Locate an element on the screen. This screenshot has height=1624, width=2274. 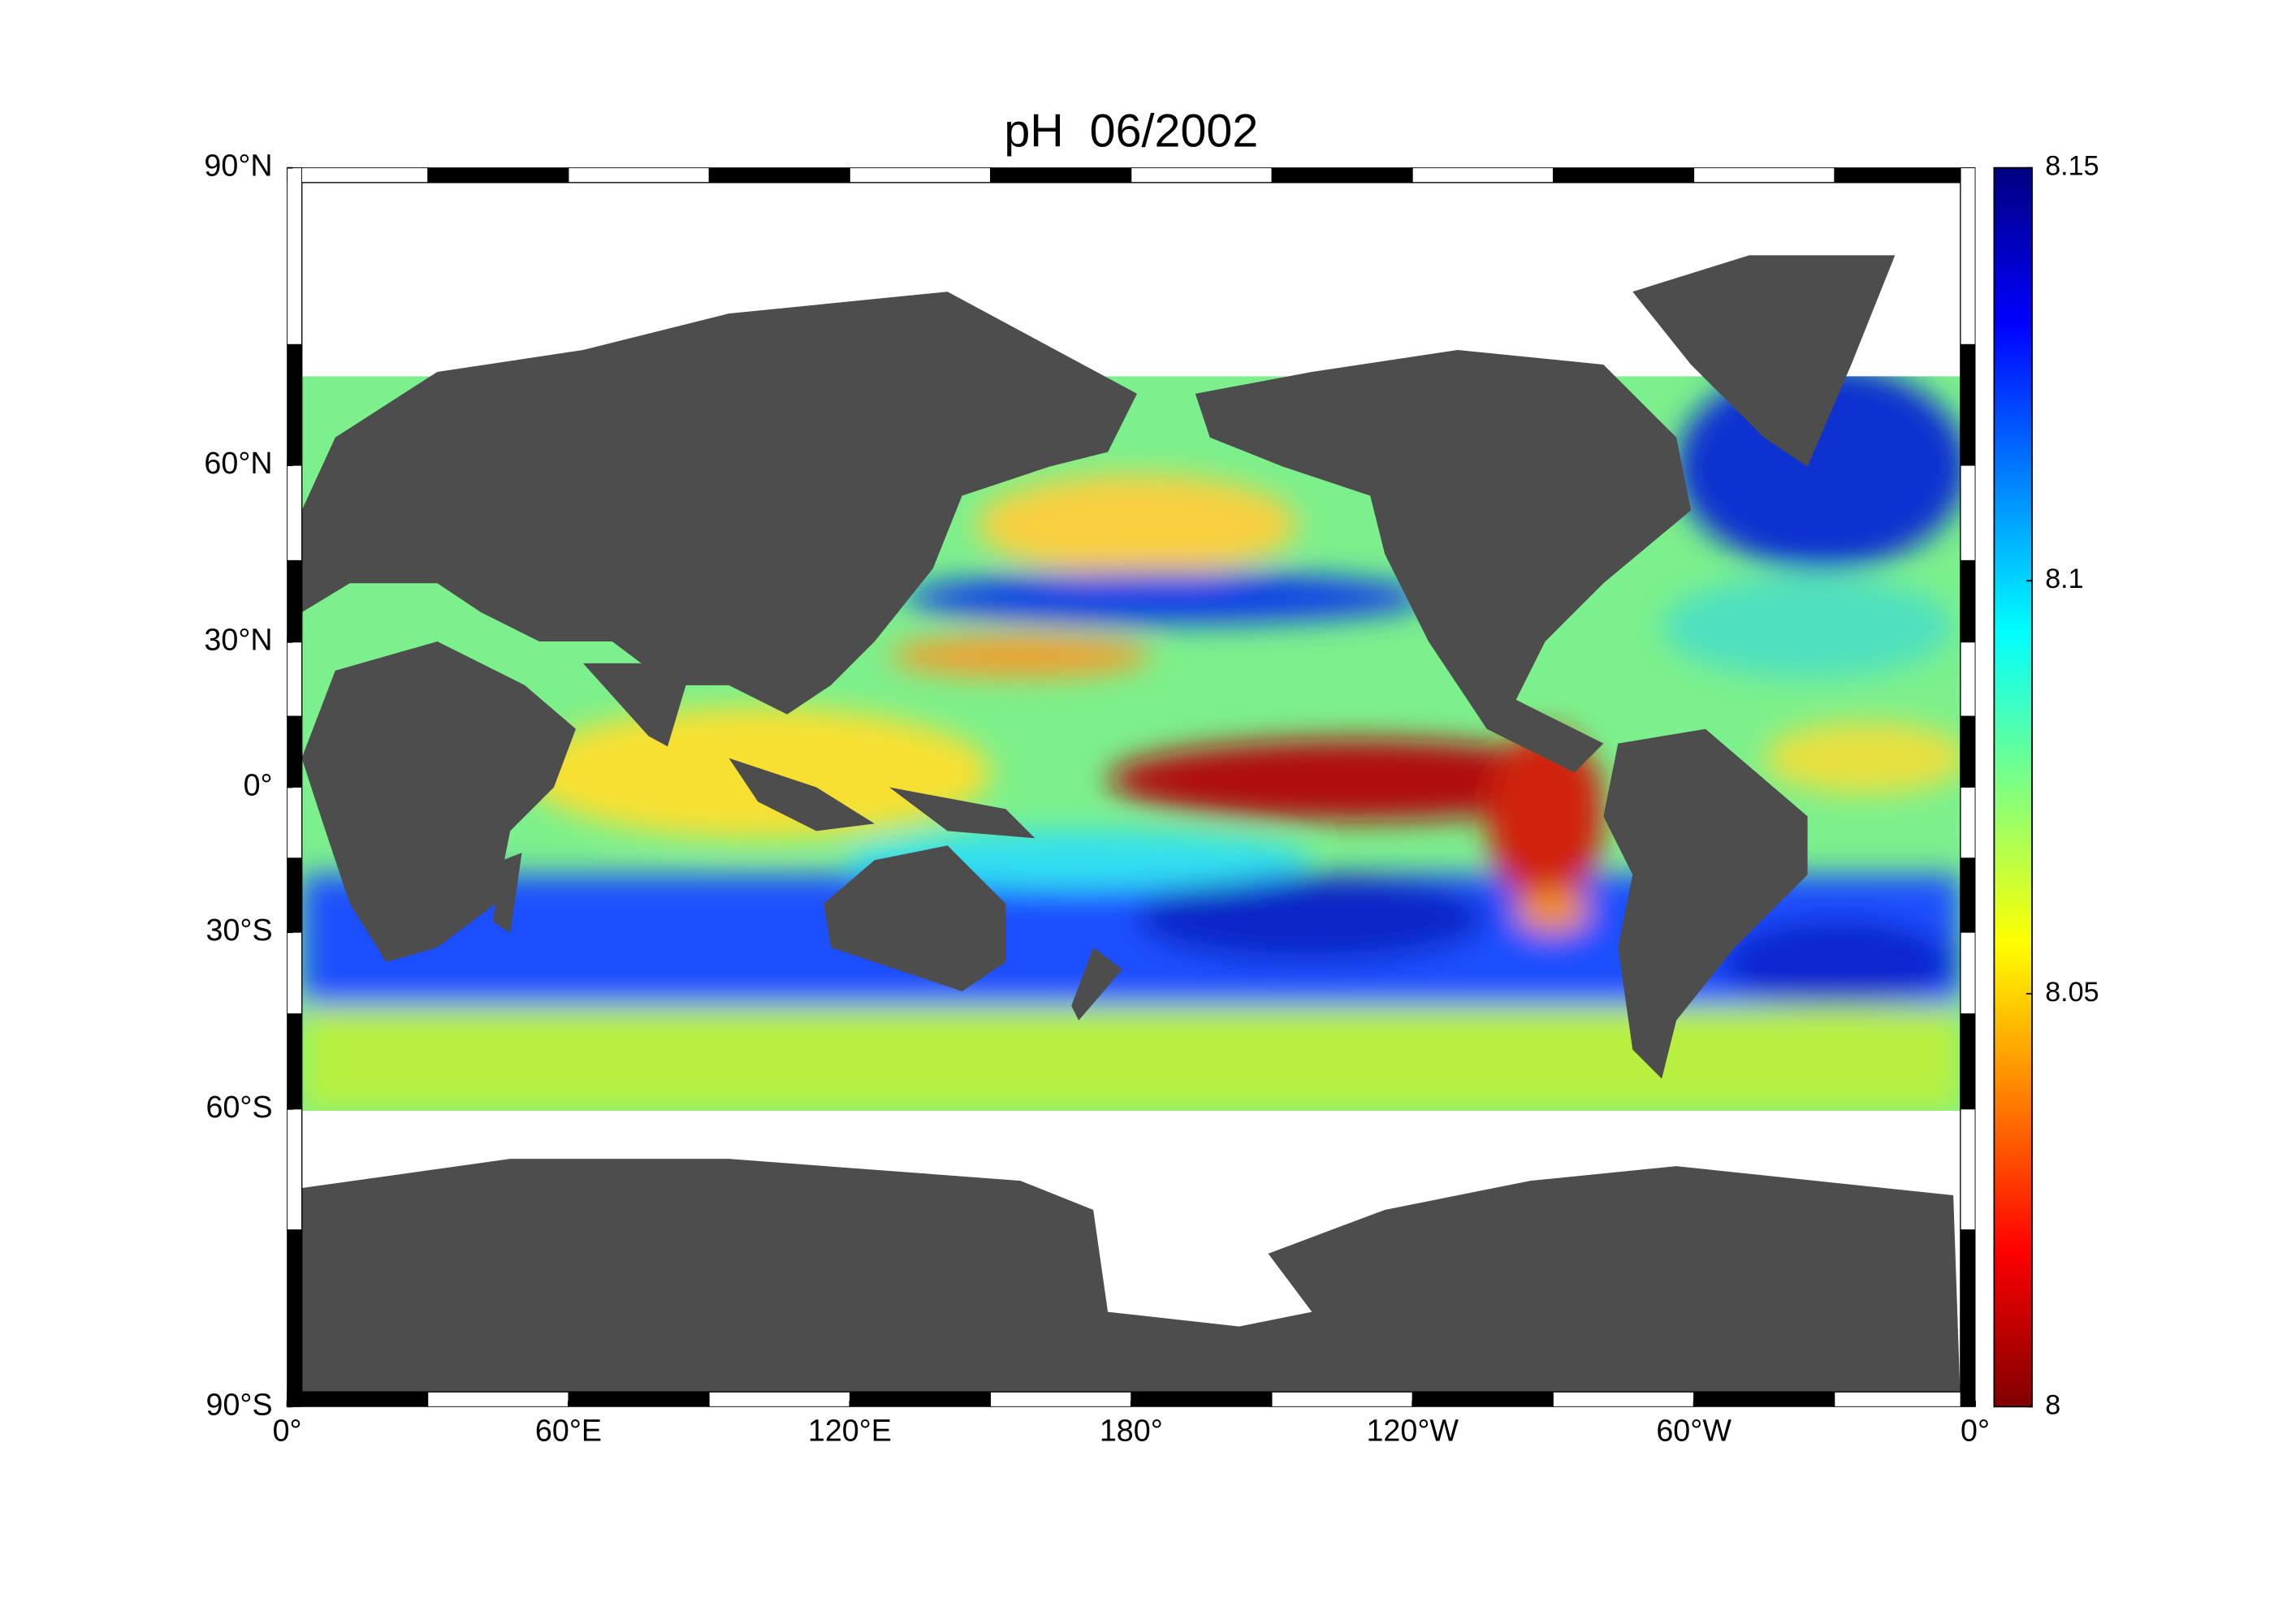
y-tick-label: 30°S is located at coordinates (239, 930).